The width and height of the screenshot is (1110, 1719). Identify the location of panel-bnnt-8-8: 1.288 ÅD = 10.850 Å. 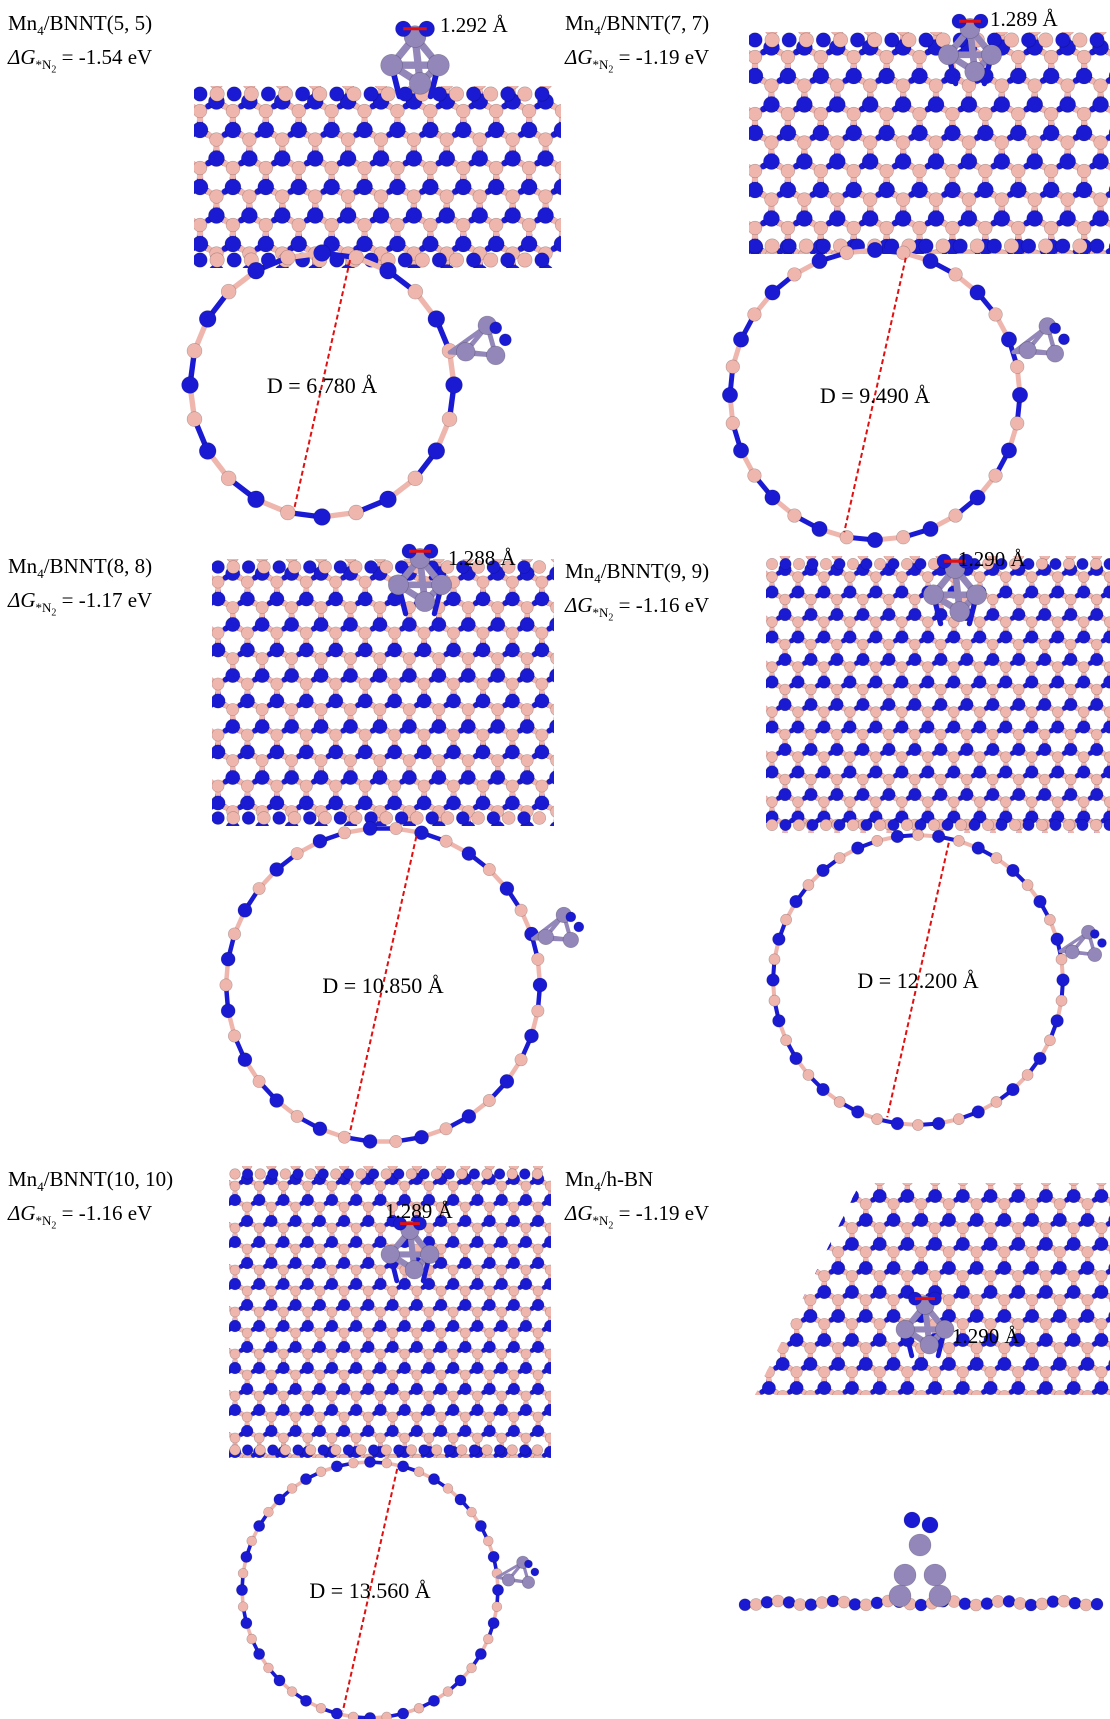
(398, 846).